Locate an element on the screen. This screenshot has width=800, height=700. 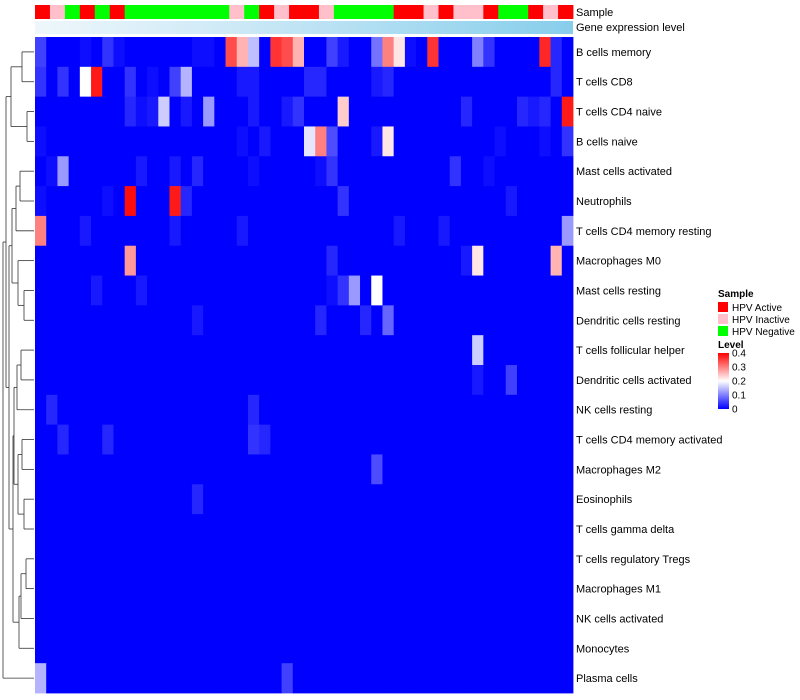
row-label: Dendritic cells resting is located at coordinates (628, 321).